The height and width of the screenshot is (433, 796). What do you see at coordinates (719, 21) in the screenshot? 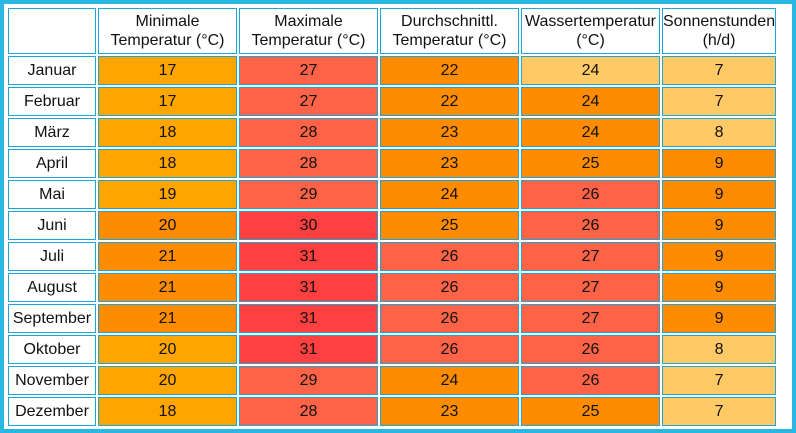
I see `header-line: Sonnenstunden` at bounding box center [719, 21].